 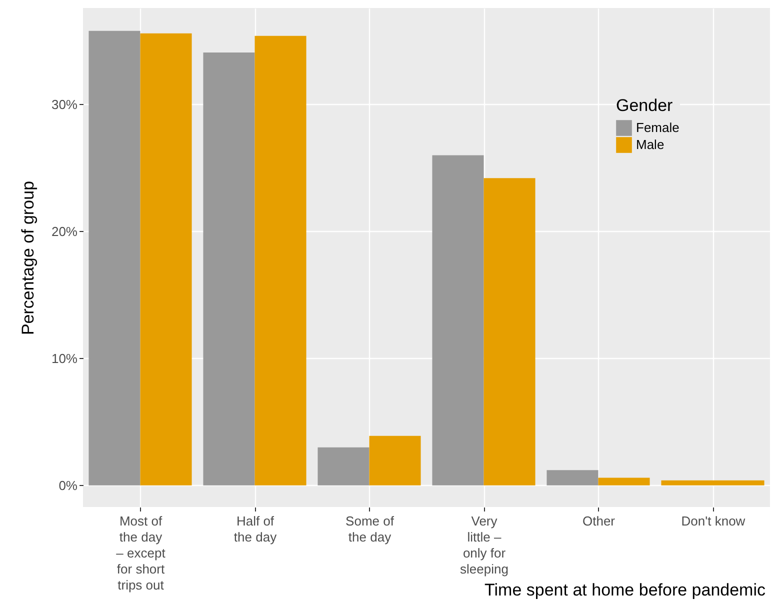 I want to click on x-tick-label: Other, so click(x=599, y=521).